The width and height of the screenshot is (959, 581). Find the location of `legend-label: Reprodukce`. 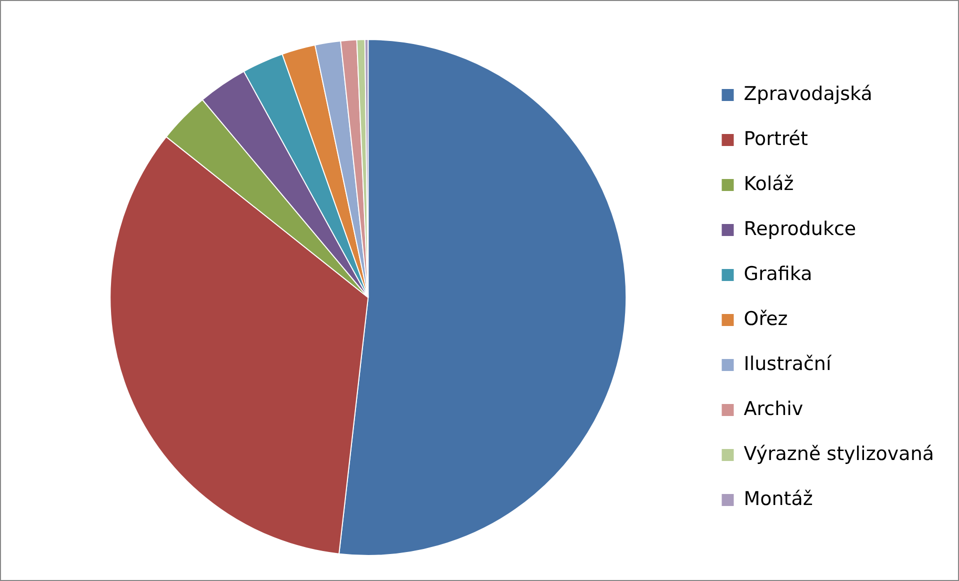

legend-label: Reprodukce is located at coordinates (800, 229).